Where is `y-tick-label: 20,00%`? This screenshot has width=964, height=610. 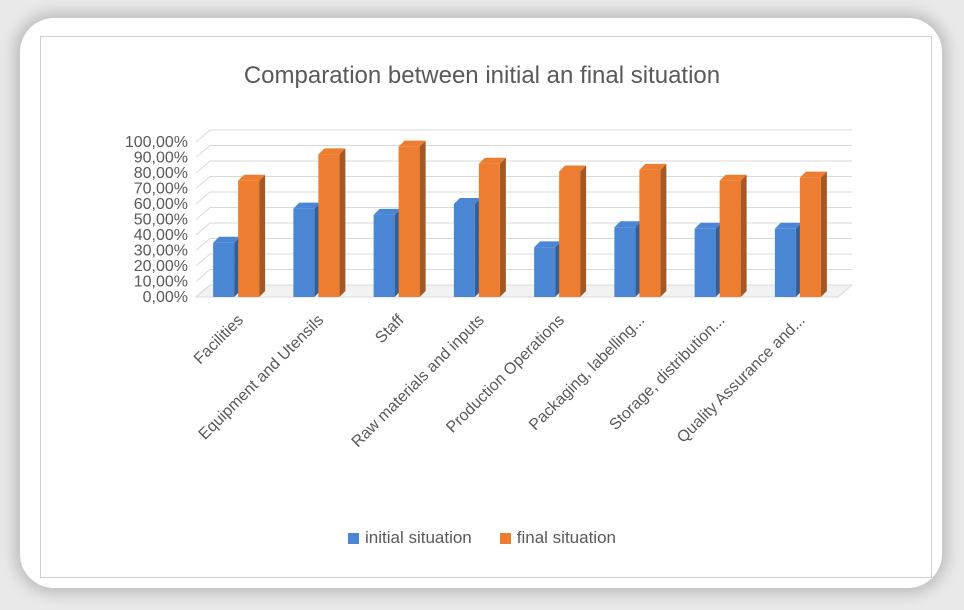 y-tick-label: 20,00% is located at coordinates (161, 266).